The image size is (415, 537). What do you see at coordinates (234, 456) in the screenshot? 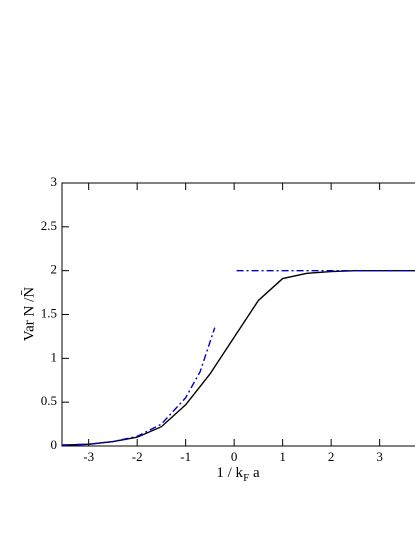
I see `x-tick-label: 0` at bounding box center [234, 456].